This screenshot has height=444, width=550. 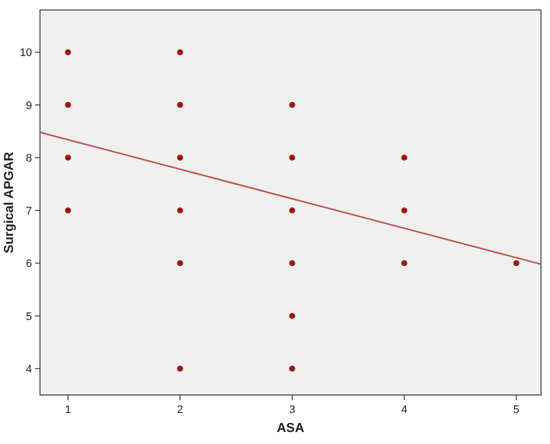 What do you see at coordinates (292, 410) in the screenshot?
I see `x-tick-label: 3` at bounding box center [292, 410].